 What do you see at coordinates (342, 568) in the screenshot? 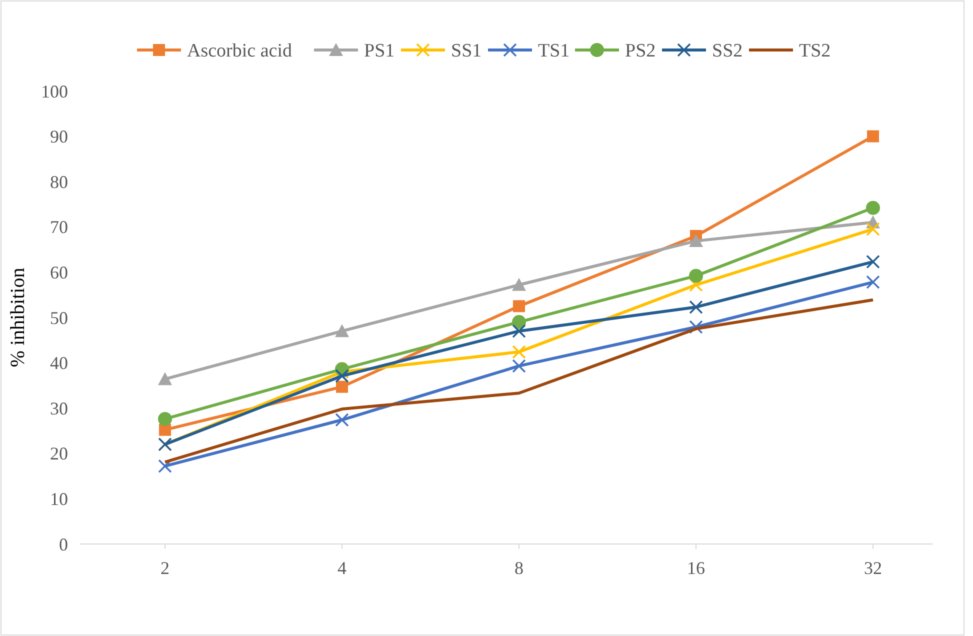
I see `x-tick-label: 4` at bounding box center [342, 568].